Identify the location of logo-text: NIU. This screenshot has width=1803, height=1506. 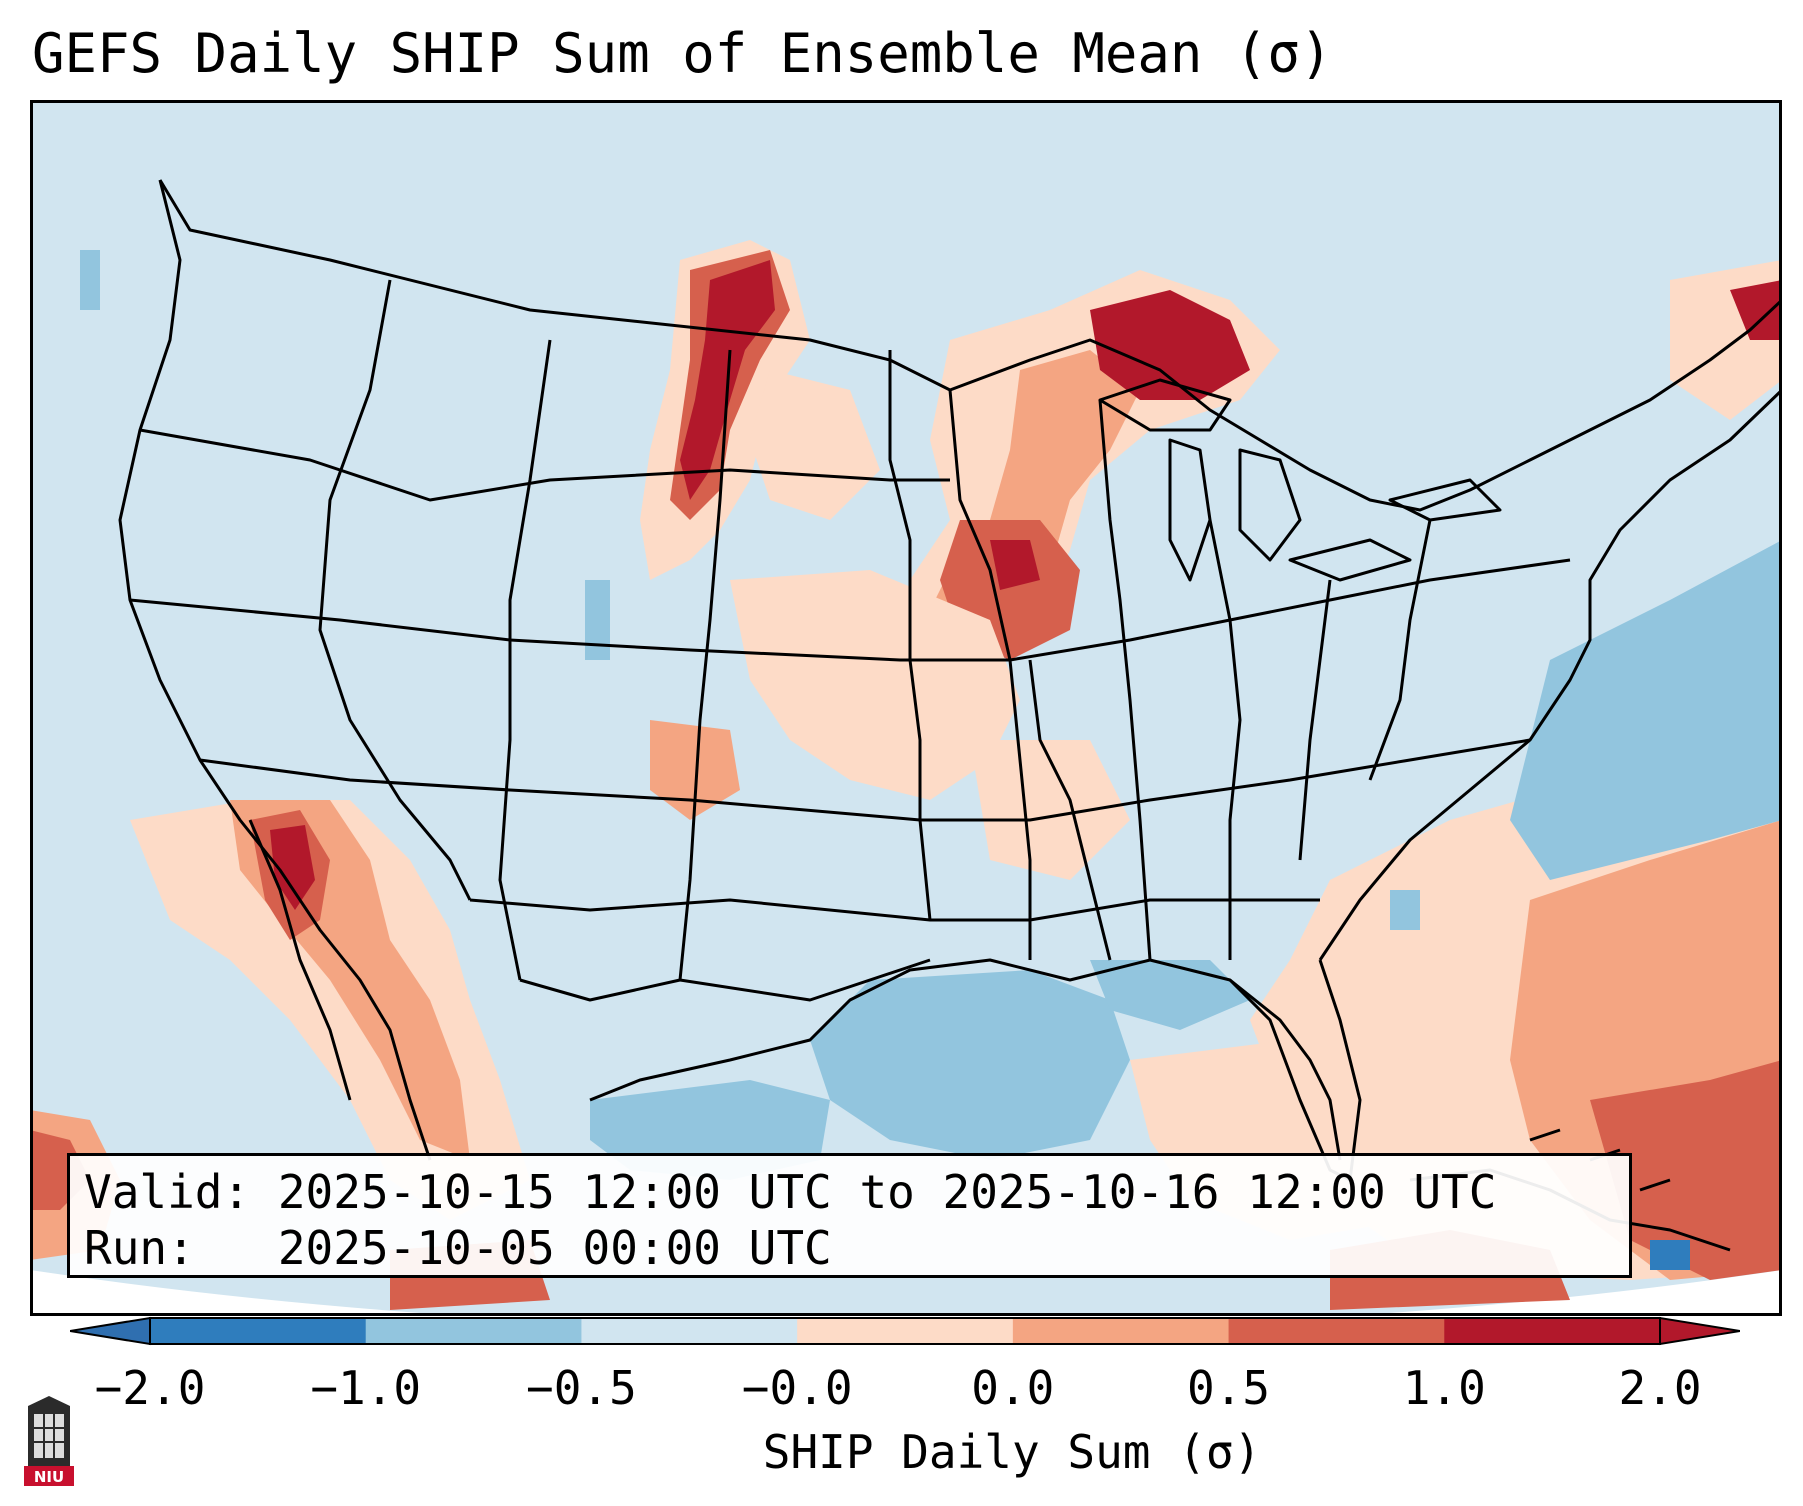
(49, 1477).